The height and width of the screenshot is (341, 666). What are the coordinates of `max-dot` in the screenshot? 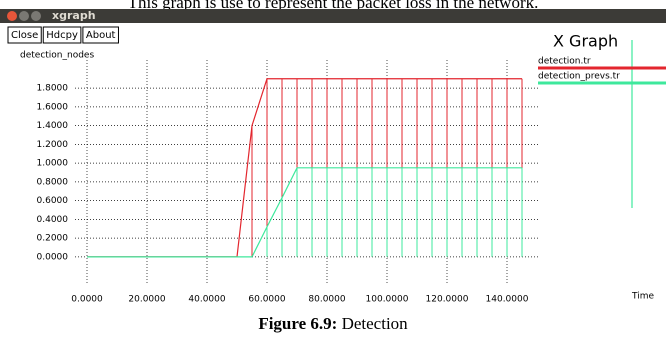 It's located at (36, 16).